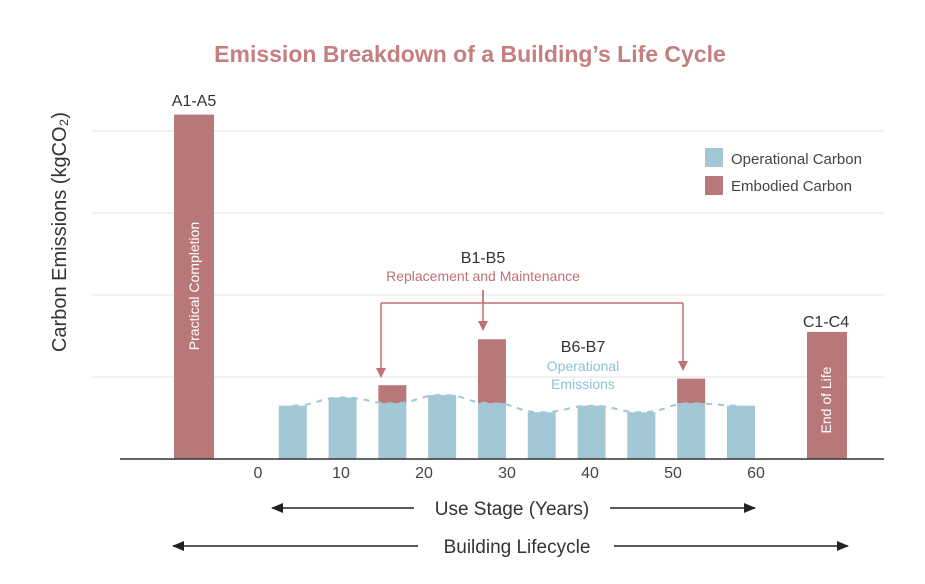 The image size is (925, 584). I want to click on use-stage-label: Use Stage (Years), so click(512, 509).